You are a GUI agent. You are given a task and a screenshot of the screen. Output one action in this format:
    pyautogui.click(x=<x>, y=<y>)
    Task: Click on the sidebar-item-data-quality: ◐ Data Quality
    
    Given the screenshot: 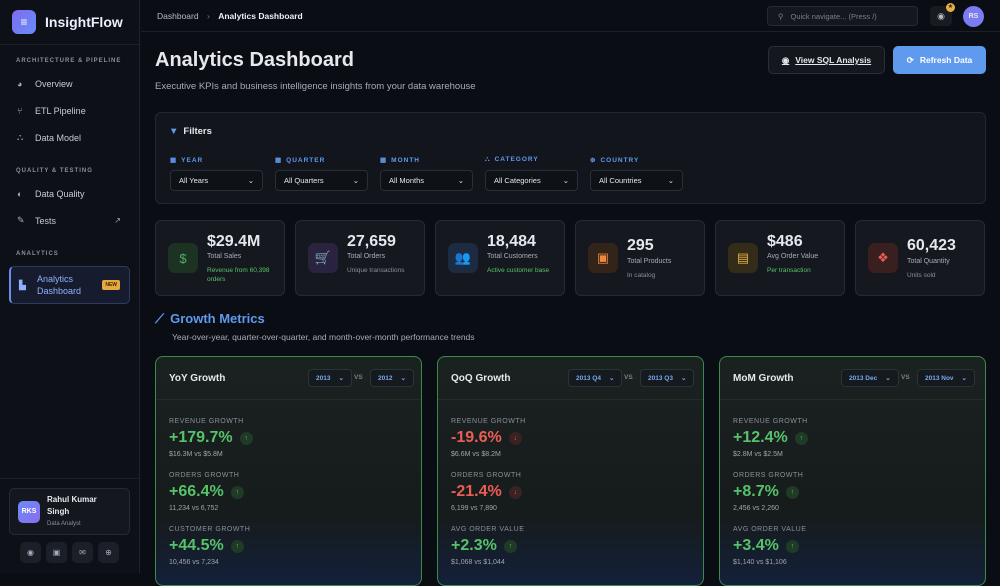 What is the action you would take?
    pyautogui.click(x=51, y=193)
    